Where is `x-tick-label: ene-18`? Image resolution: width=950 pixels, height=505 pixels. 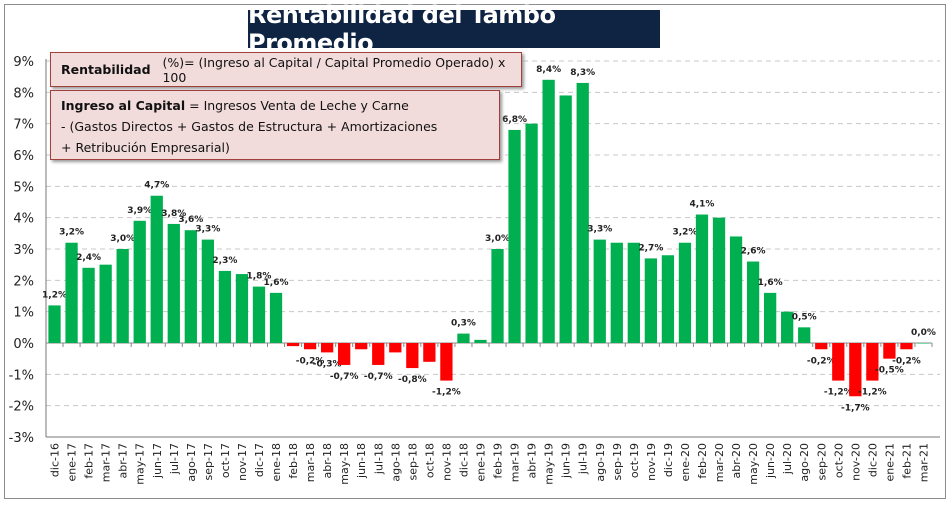 x-tick-label: ene-18 is located at coordinates (276, 462).